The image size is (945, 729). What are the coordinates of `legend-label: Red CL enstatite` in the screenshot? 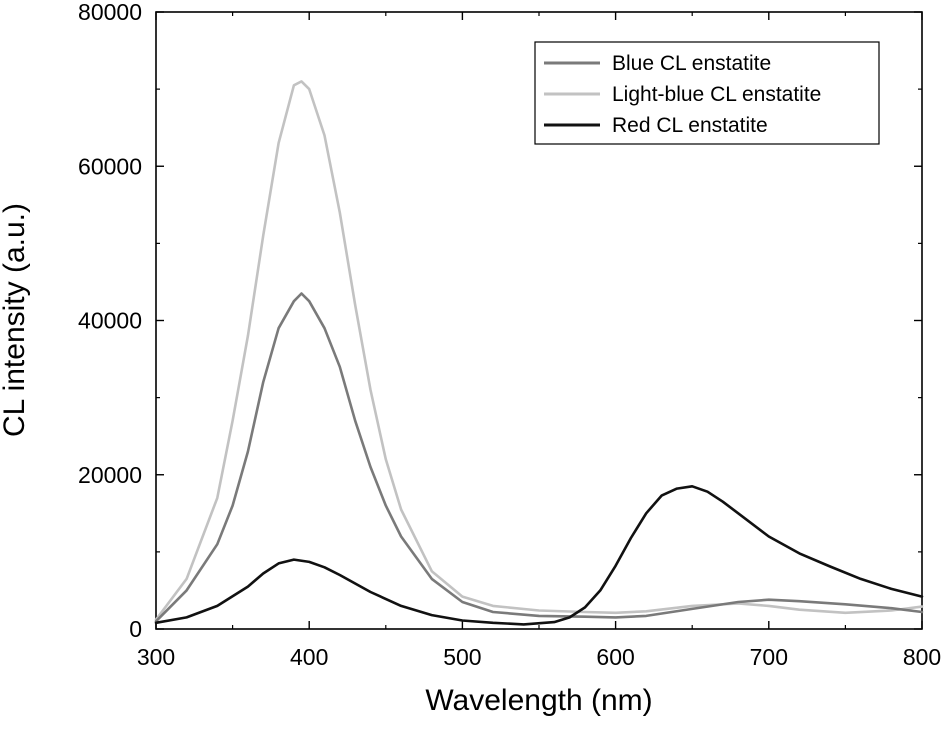 It's located at (690, 125).